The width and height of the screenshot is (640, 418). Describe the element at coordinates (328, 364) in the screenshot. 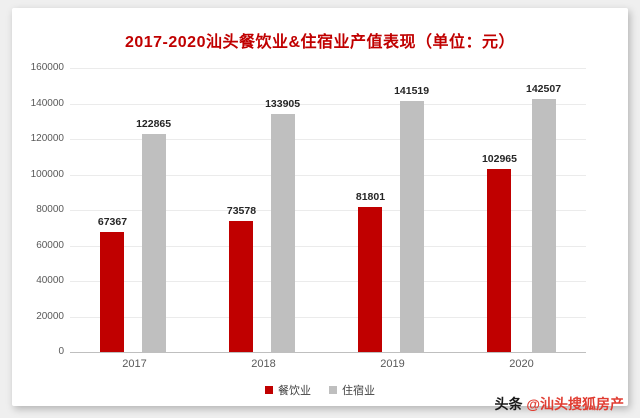

I see `x-axis-labels: 2017 2018 2019 2020` at that location.